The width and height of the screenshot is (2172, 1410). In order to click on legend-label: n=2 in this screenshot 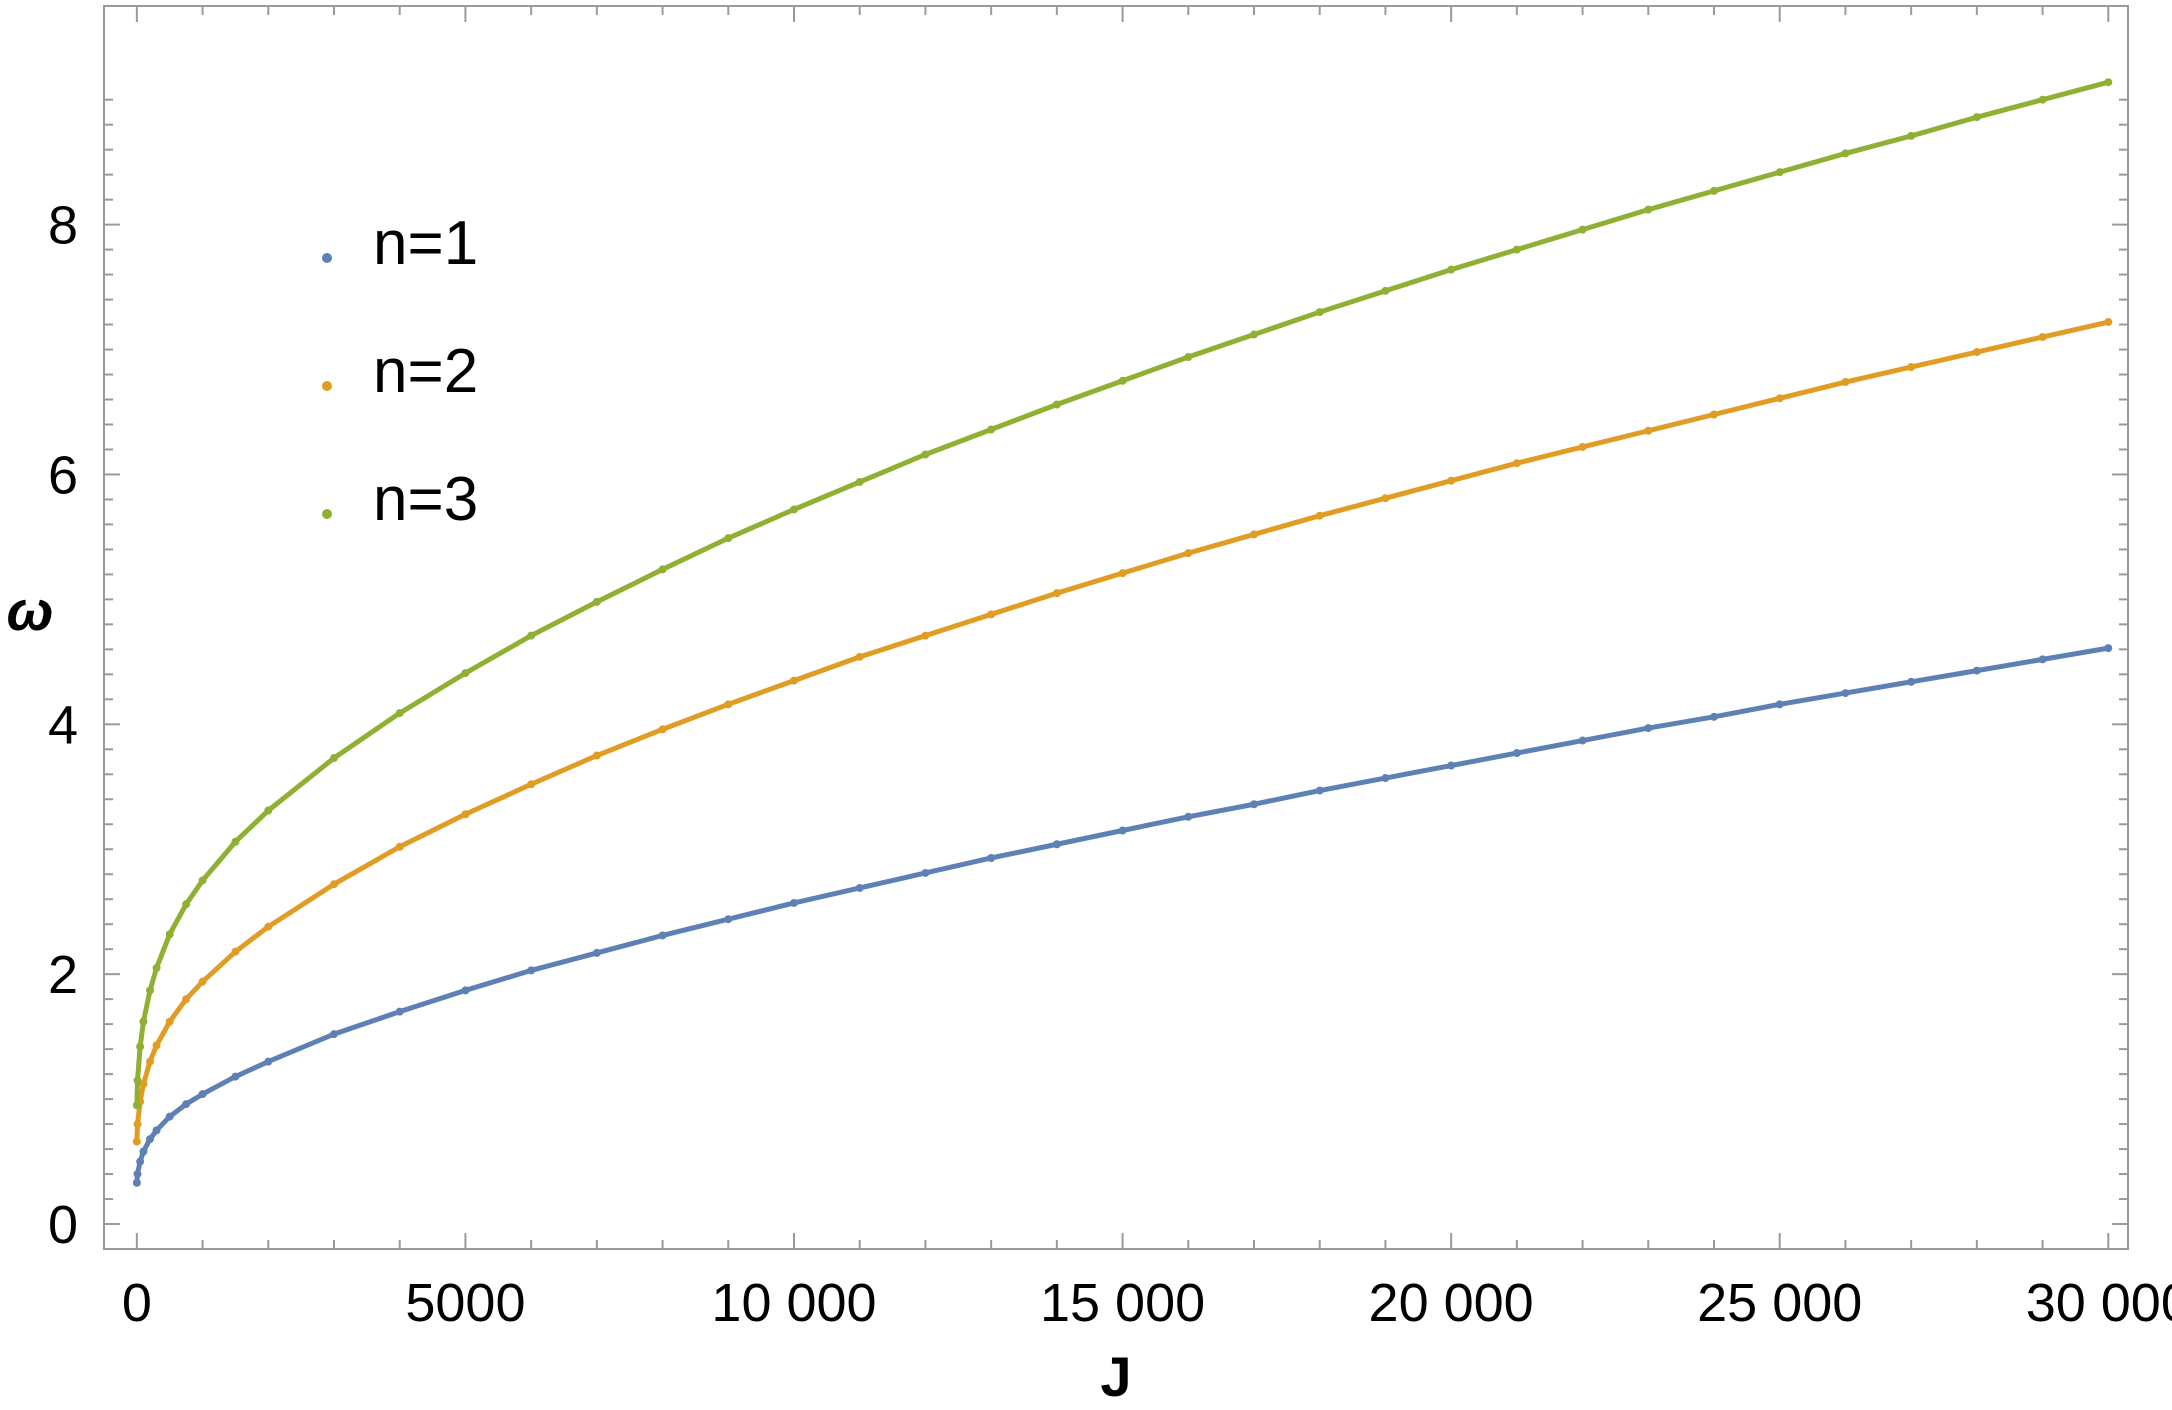, I will do `click(425, 371)`.